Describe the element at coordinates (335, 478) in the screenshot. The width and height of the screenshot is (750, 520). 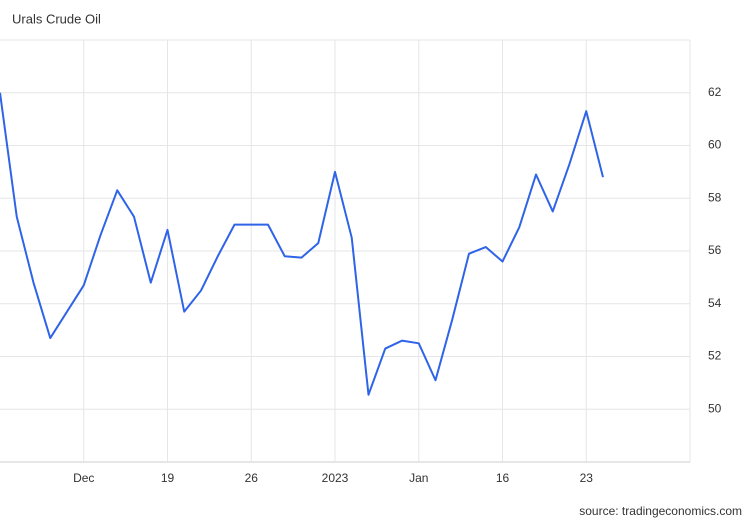
I see `x-tick-label: 2023` at that location.